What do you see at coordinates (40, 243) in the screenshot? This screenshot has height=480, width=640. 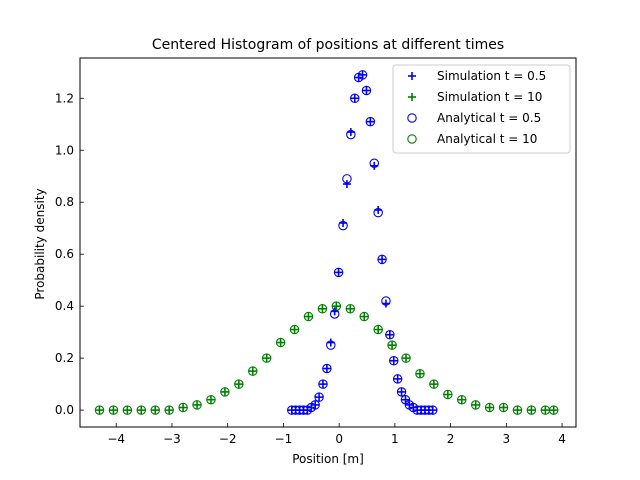 I see `y-axis-label: Probability density` at bounding box center [40, 243].